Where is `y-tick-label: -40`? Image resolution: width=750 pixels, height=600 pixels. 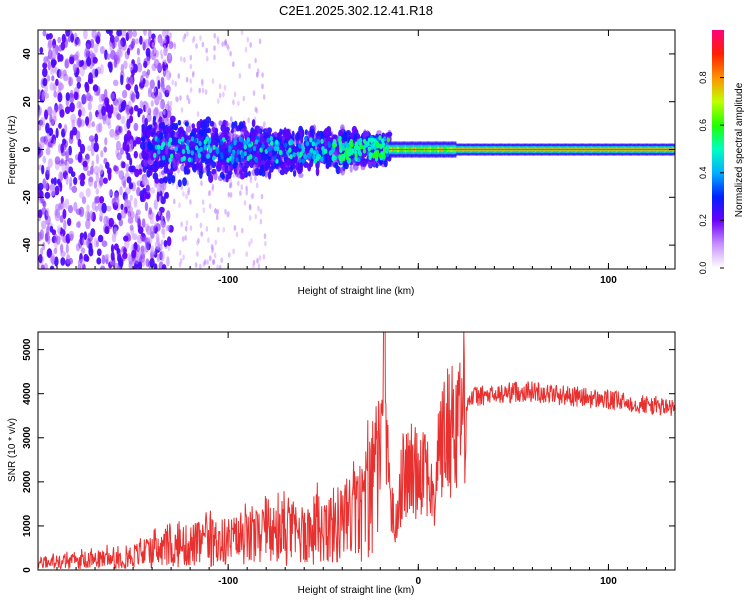 y-tick-label: -40 is located at coordinates (27, 244).